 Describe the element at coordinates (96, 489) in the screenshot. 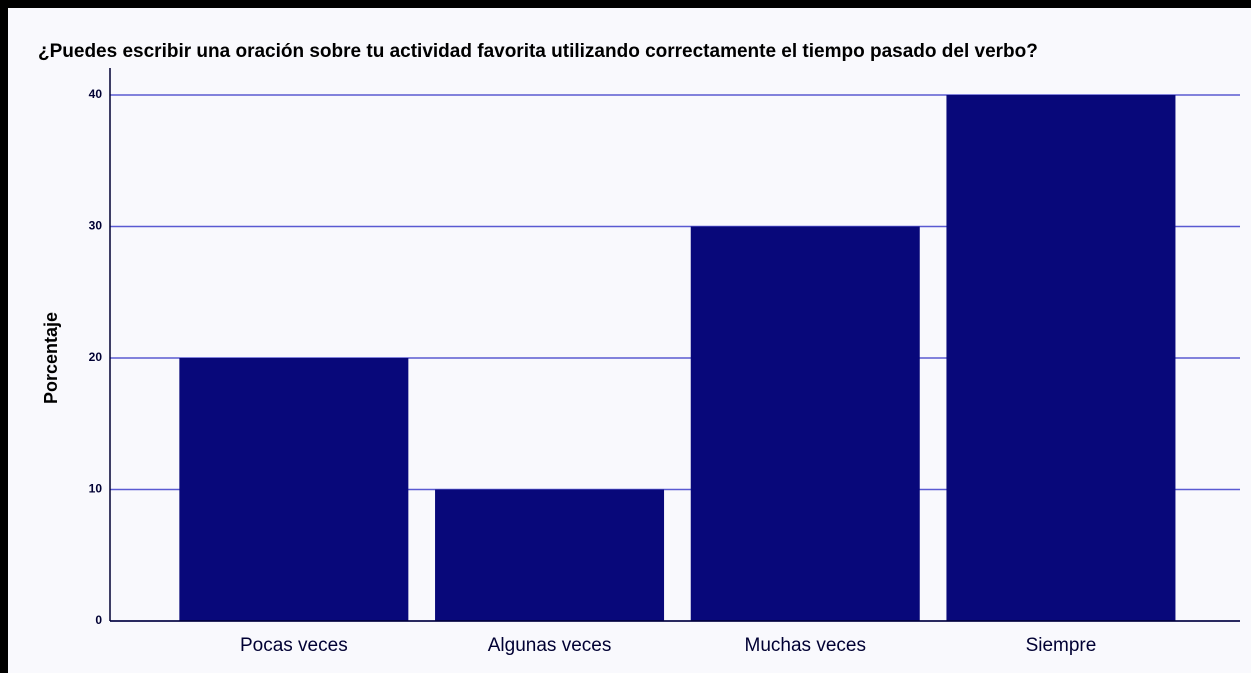

I see `y-tick-label: 10` at that location.